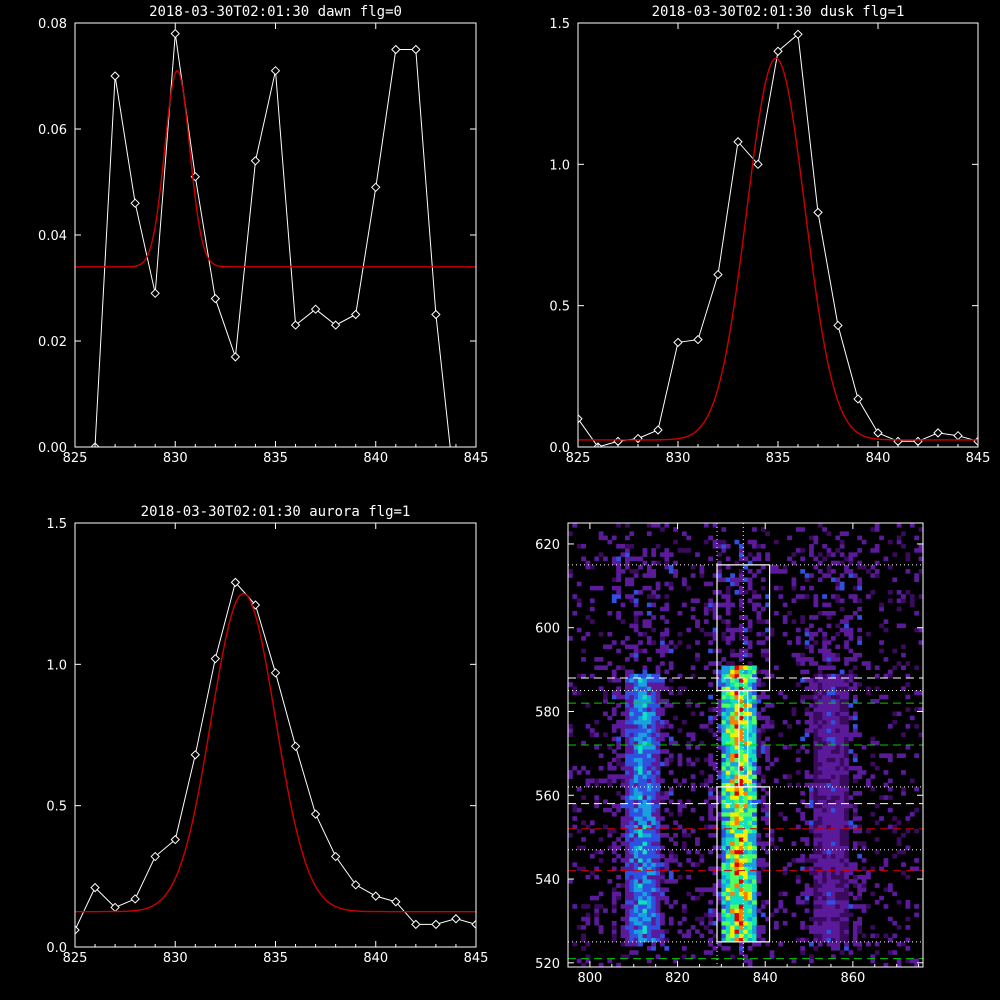 The width and height of the screenshot is (1000, 1000). What do you see at coordinates (476, 958) in the screenshot?
I see `x-tick-label: 845` at bounding box center [476, 958].